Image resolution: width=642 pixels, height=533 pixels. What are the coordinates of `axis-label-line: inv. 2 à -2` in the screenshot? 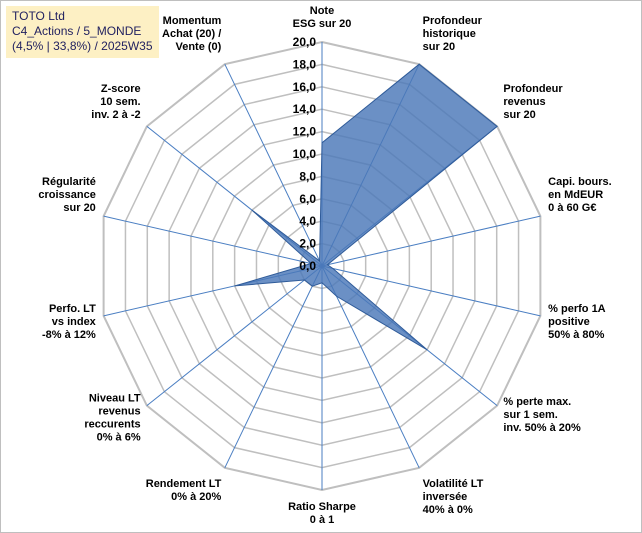 It's located at (115, 115).